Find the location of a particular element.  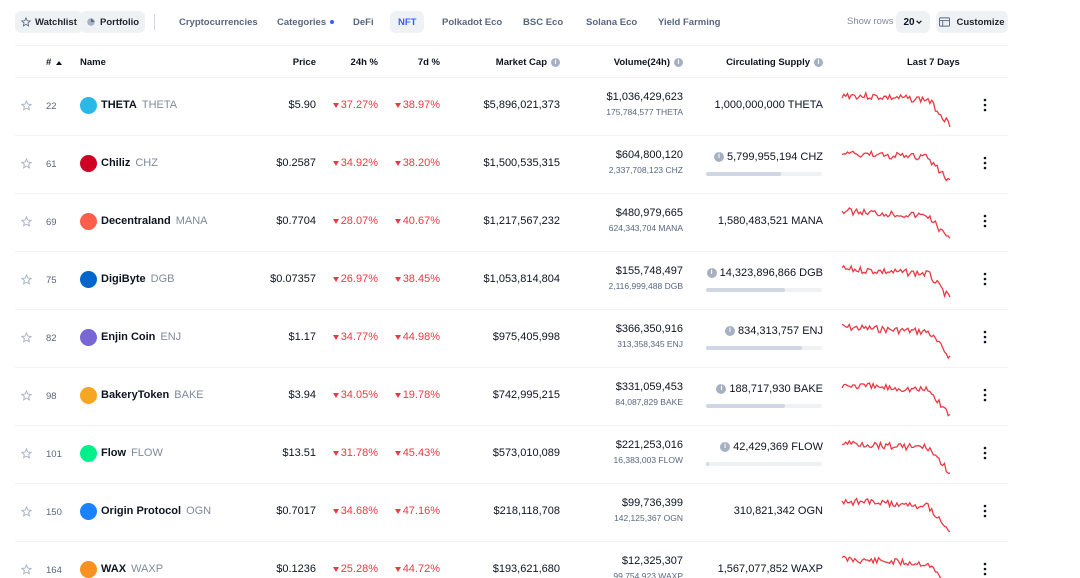

tab-categories: Categories is located at coordinates (305, 22).